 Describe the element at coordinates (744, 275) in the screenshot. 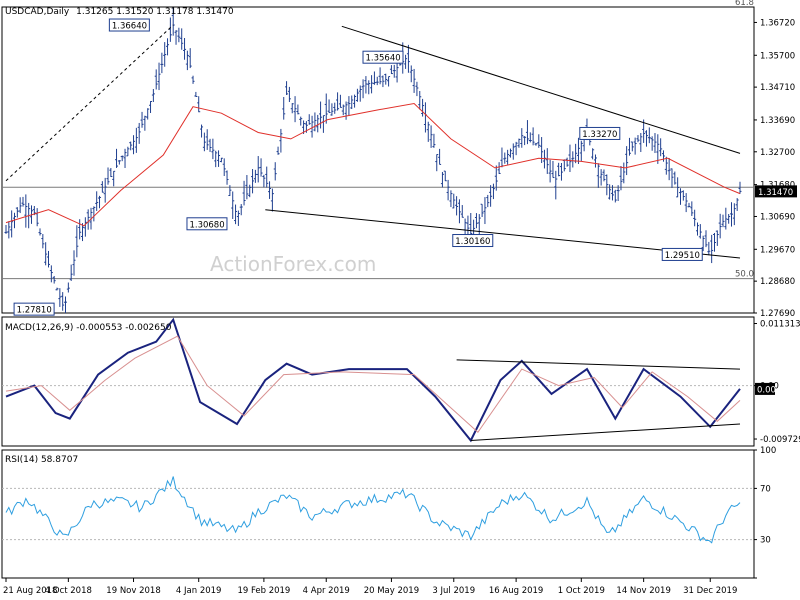

I see `fib-label: 50.0` at that location.